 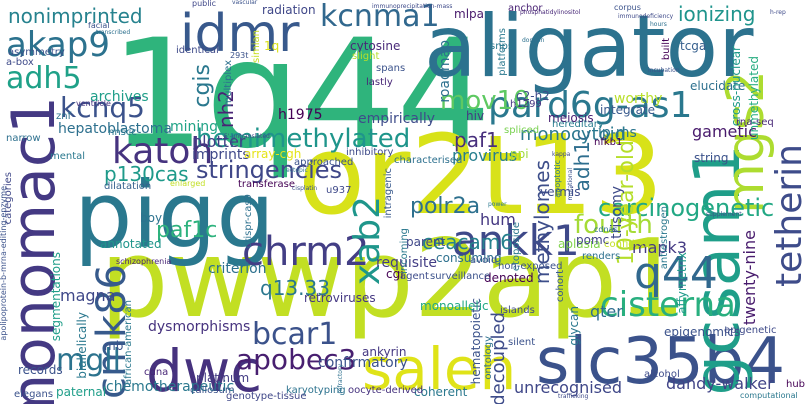 I want to click on word-pigg: pigg, so click(x=174, y=215).